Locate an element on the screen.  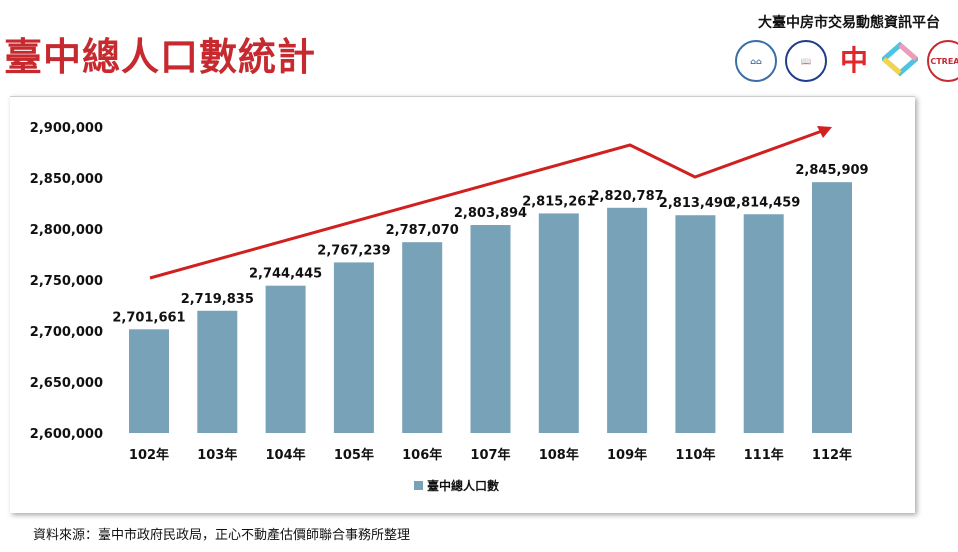
x-tick-label: 106年 is located at coordinates (422, 455).